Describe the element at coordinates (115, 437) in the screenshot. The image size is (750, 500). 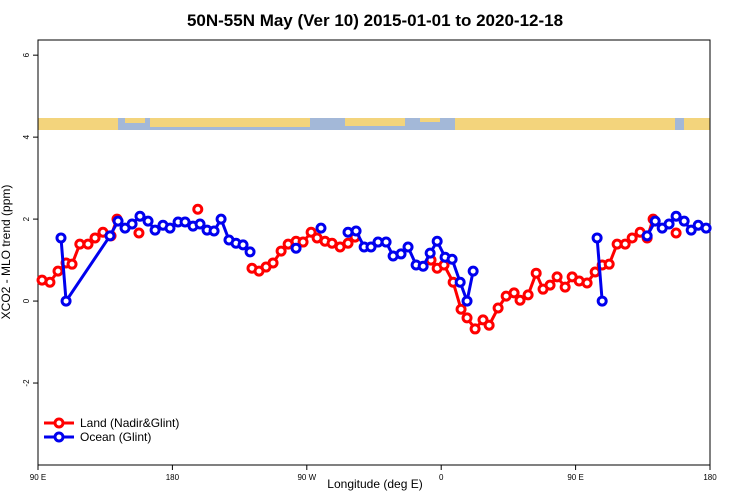
I see `legend-label: Ocean (Glint)` at that location.